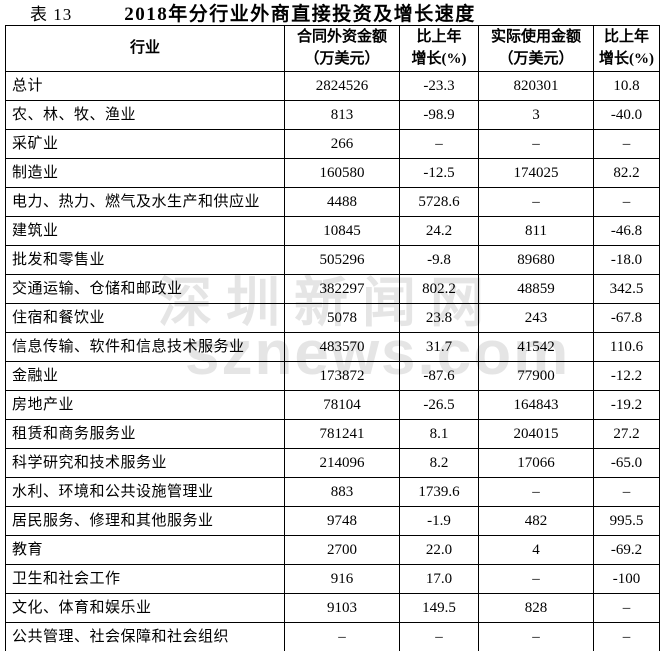  What do you see at coordinates (536, 86) in the screenshot?
I see `utilized-amount-cell: 820301` at bounding box center [536, 86].